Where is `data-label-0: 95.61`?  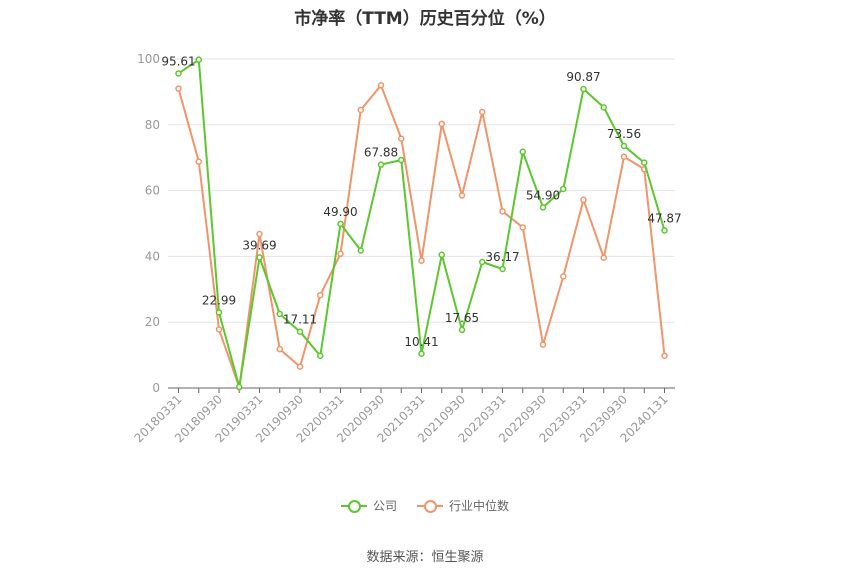
data-label-0: 95.61 is located at coordinates (178, 61).